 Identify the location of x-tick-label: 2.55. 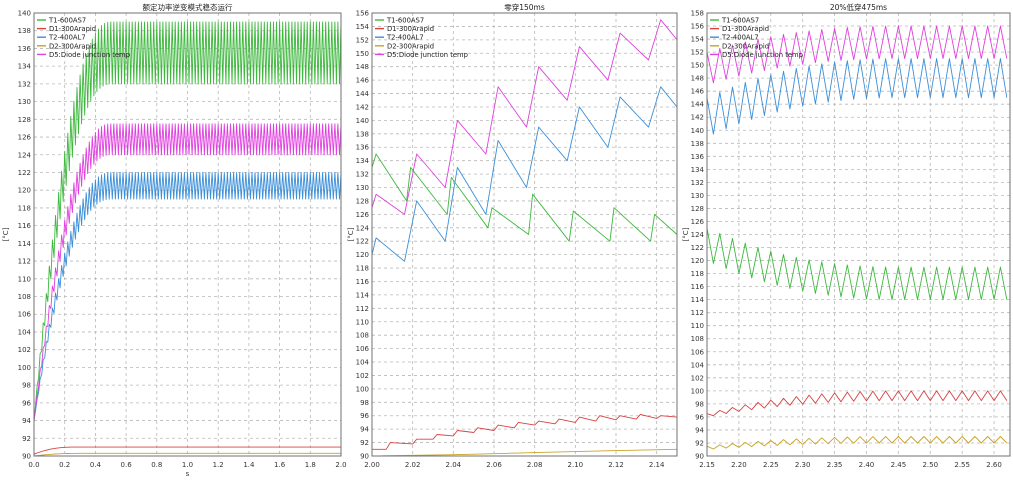
(962, 465).